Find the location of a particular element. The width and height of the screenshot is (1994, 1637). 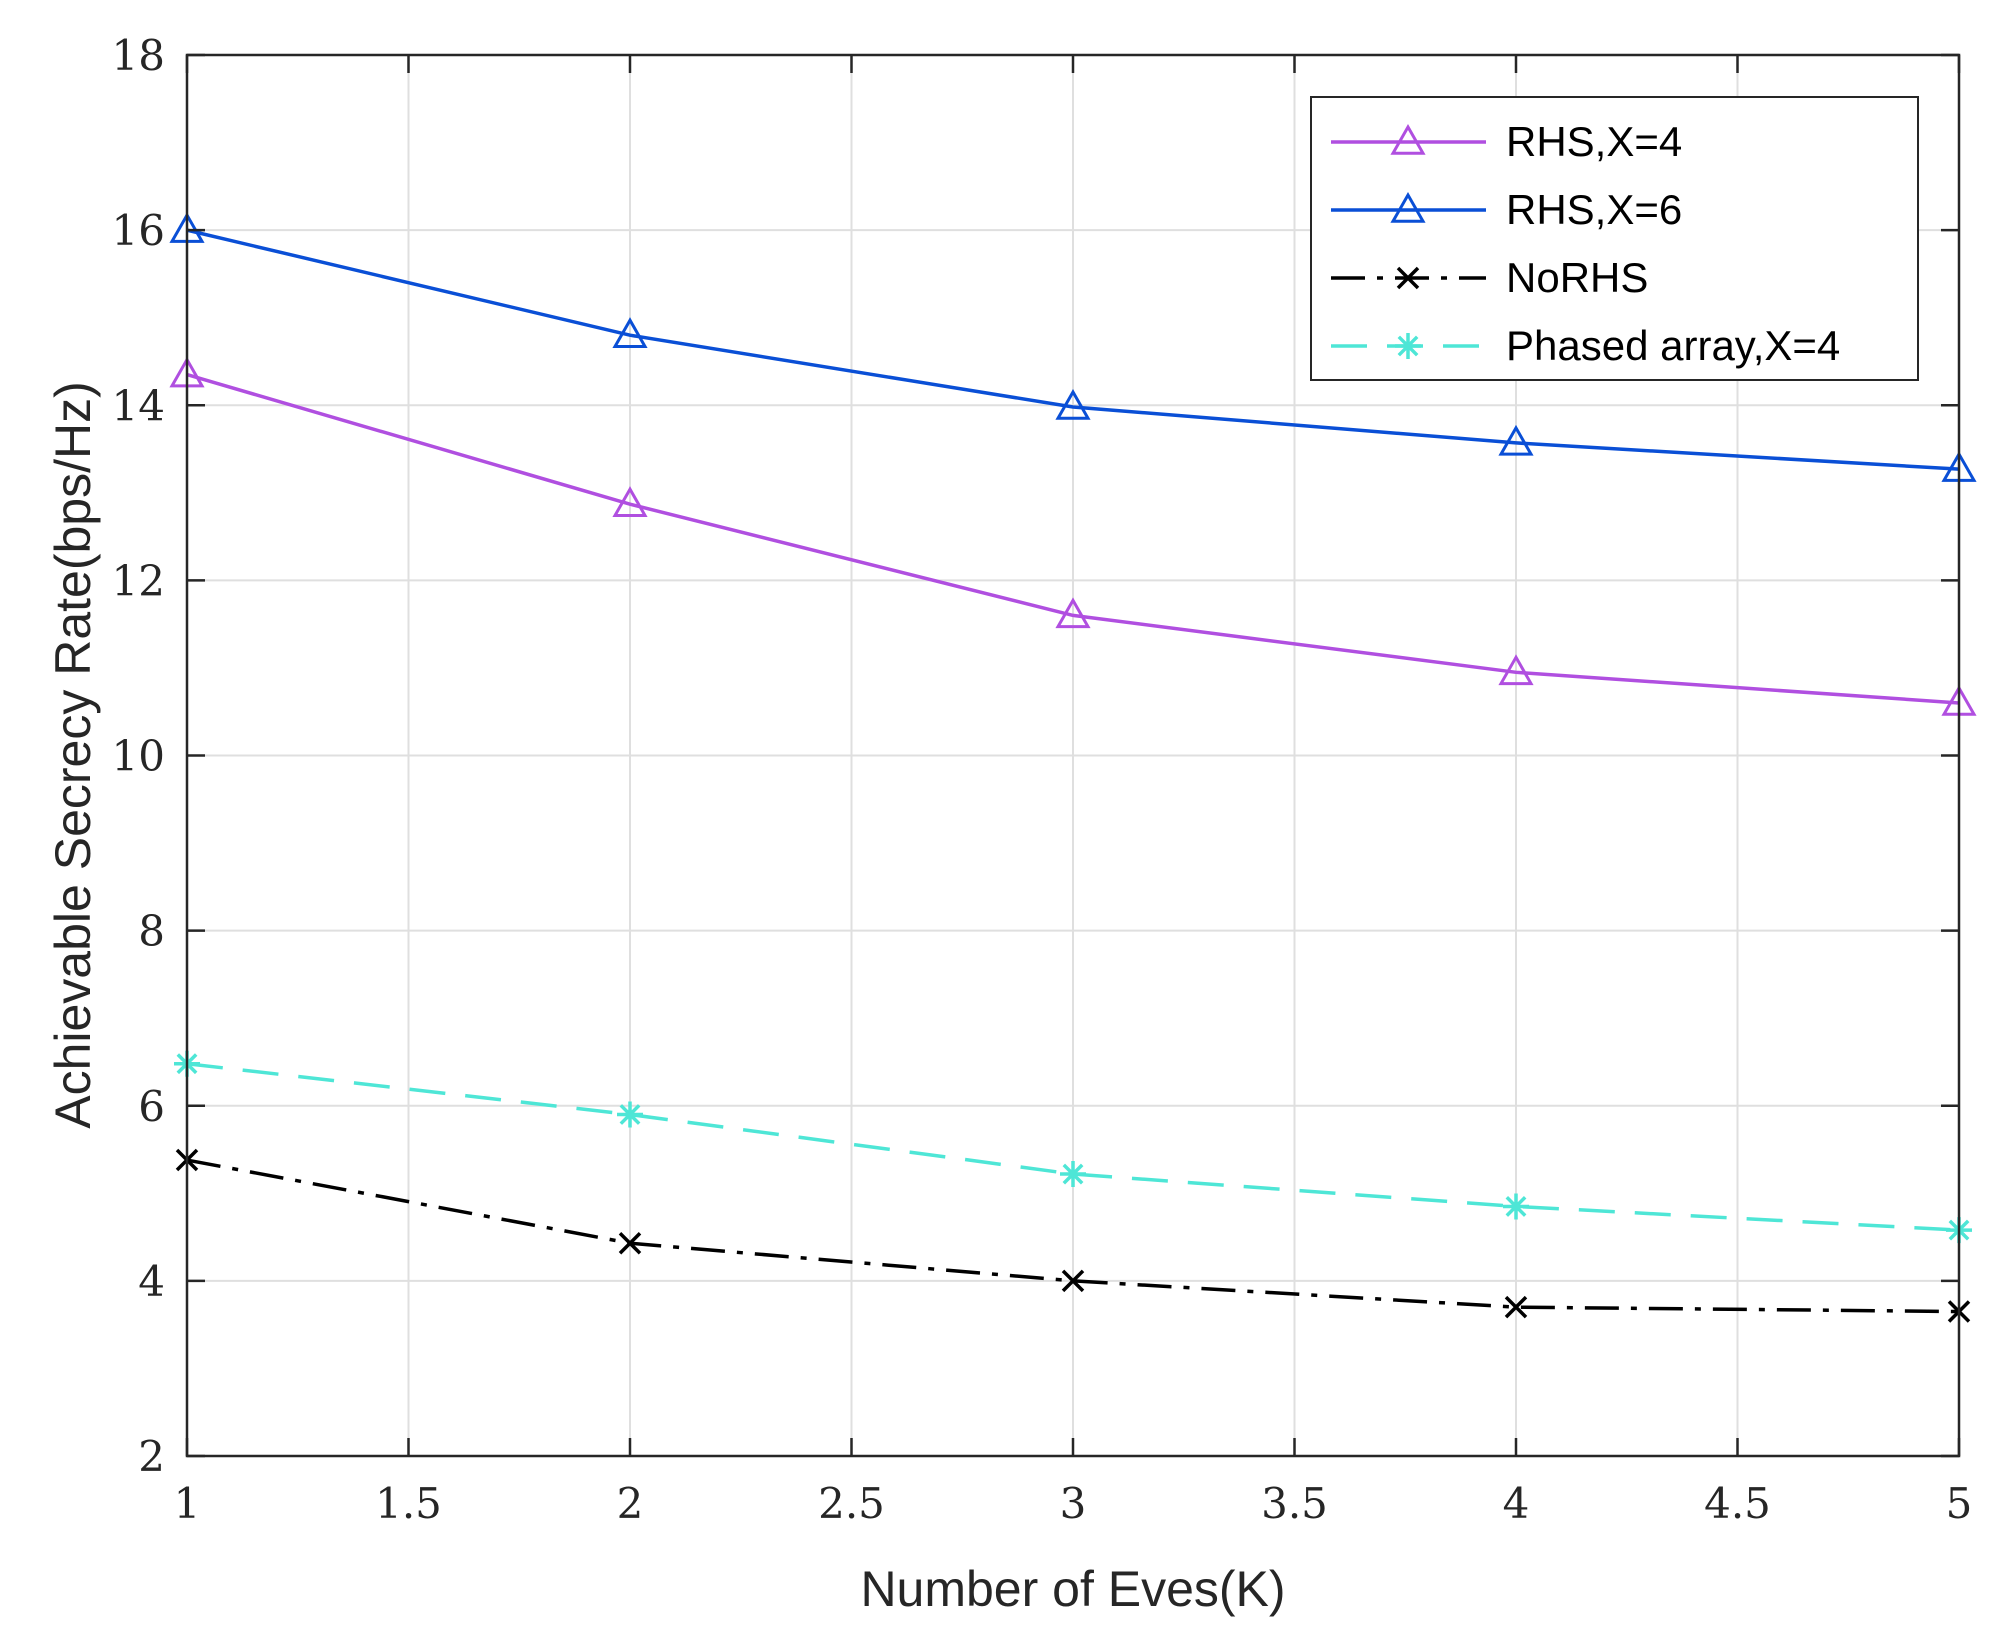

legend-label-norhs: NoRHS is located at coordinates (1577, 277).